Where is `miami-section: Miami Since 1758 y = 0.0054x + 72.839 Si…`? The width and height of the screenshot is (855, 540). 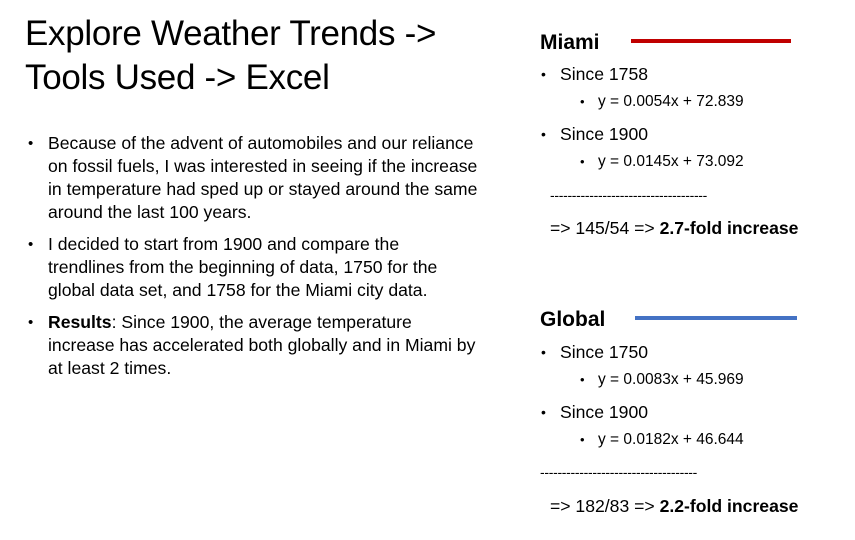 miami-section: Miami Since 1758 y = 0.0054x + 72.839 Si… is located at coordinates (690, 140).